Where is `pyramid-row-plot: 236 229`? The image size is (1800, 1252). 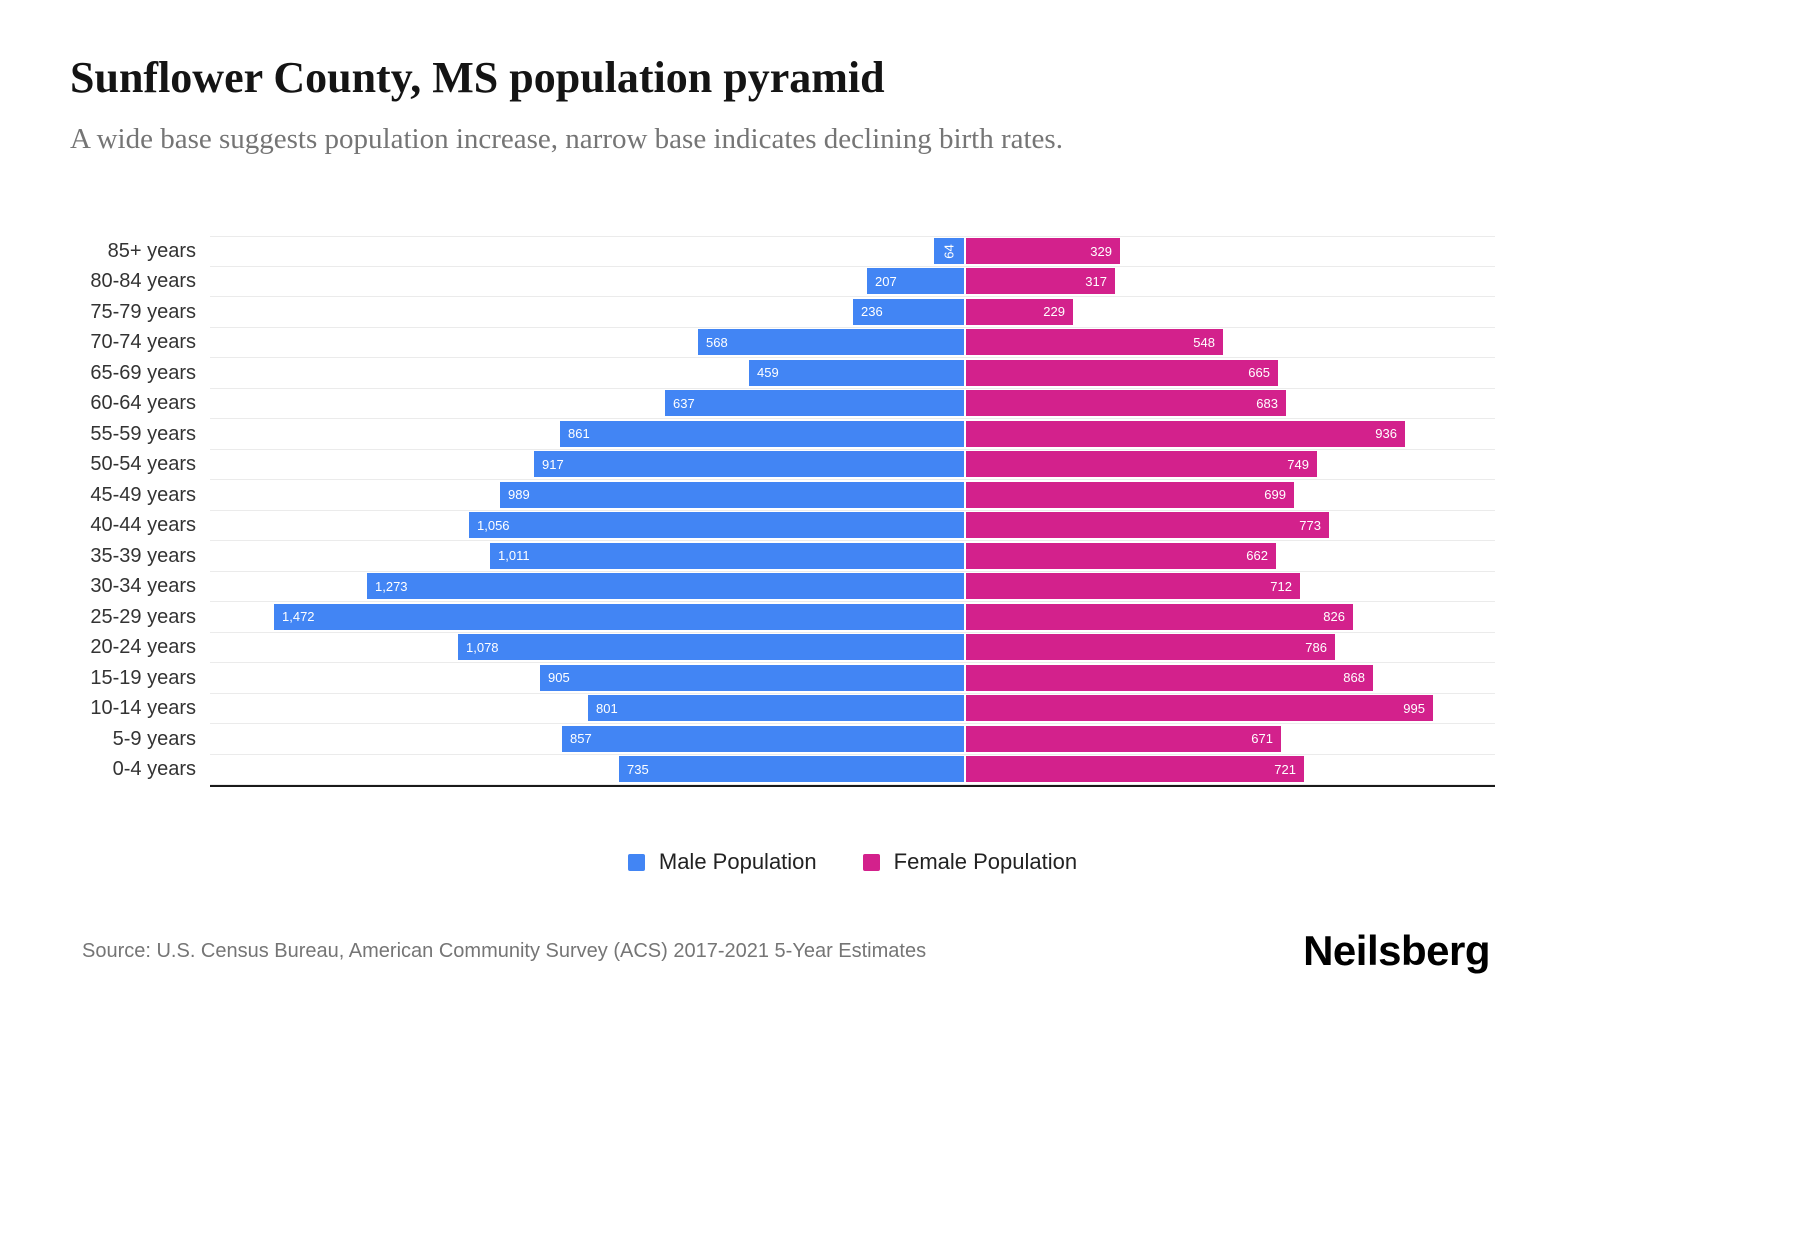 pyramid-row-plot: 236 229 is located at coordinates (852, 312).